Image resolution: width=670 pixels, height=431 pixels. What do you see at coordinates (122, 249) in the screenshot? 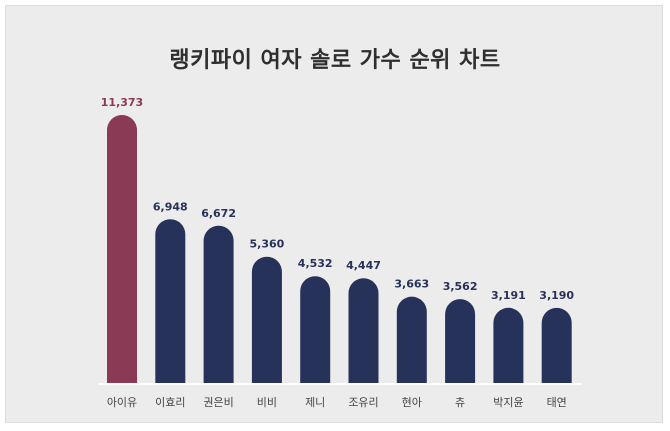
I see `bar-아이유` at bounding box center [122, 249].